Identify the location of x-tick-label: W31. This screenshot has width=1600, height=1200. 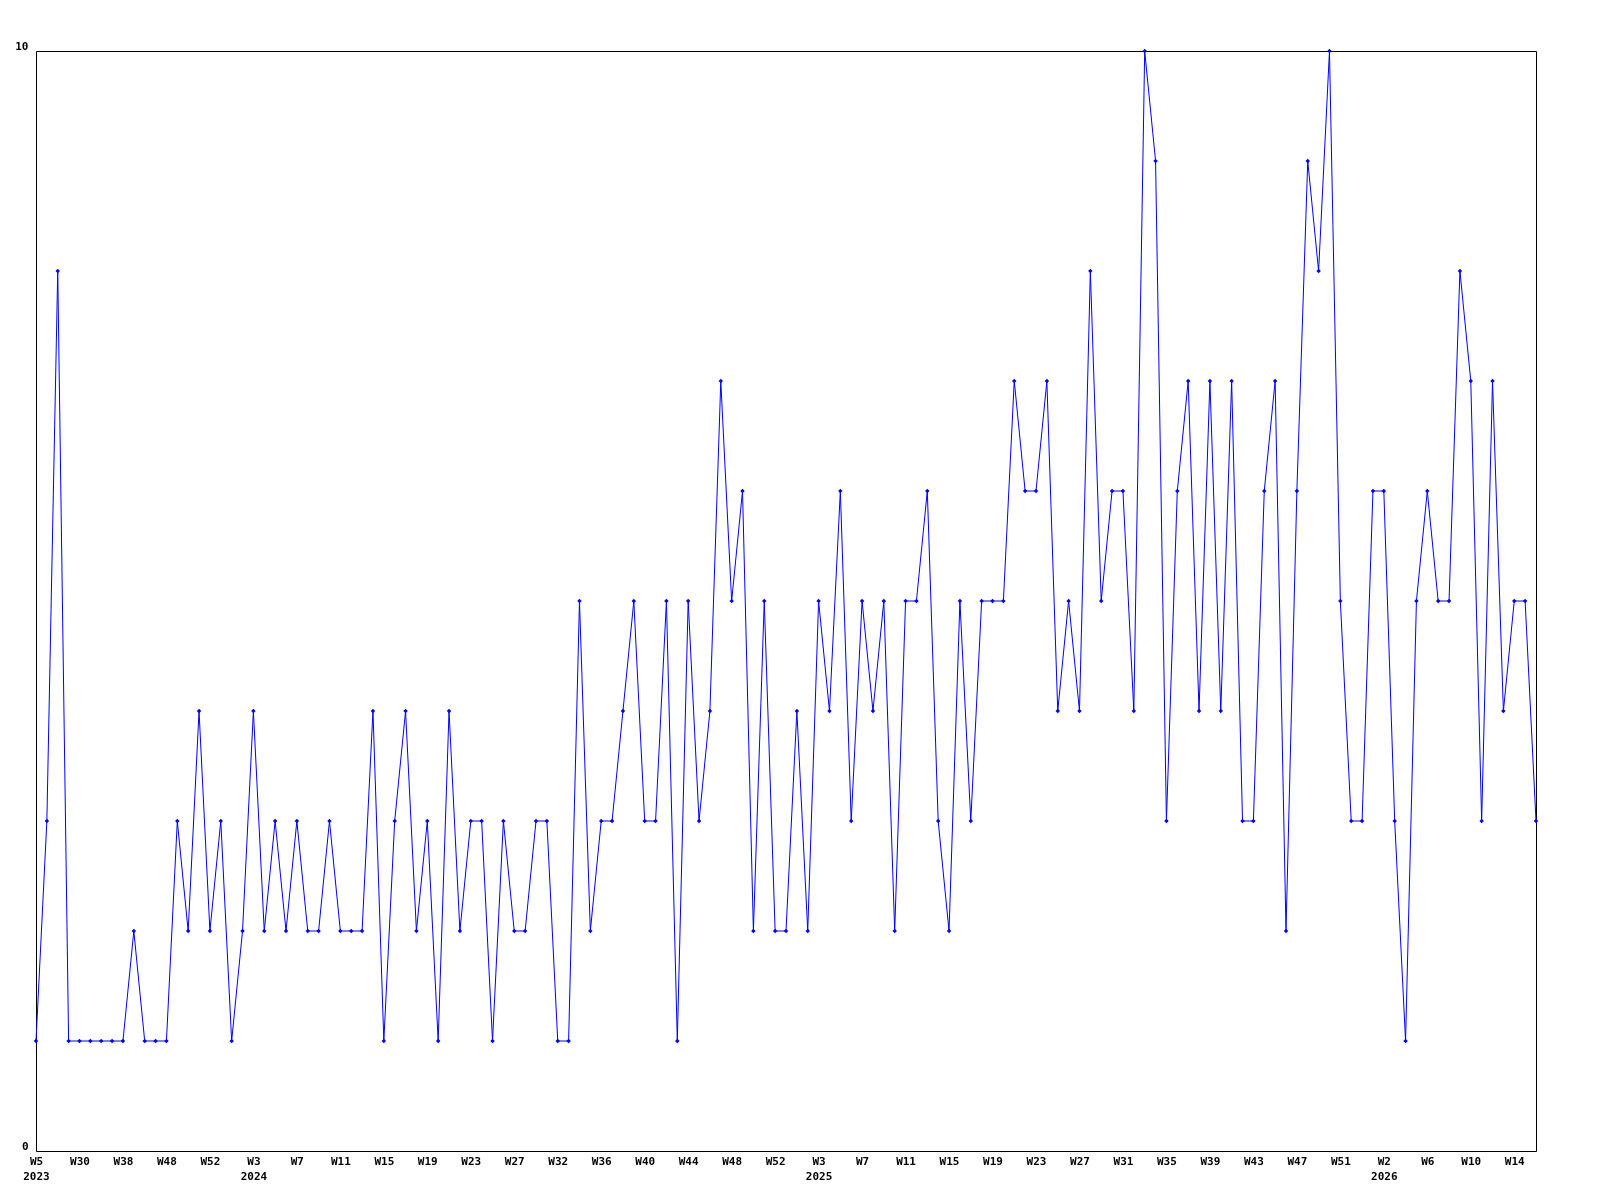
(1123, 1161).